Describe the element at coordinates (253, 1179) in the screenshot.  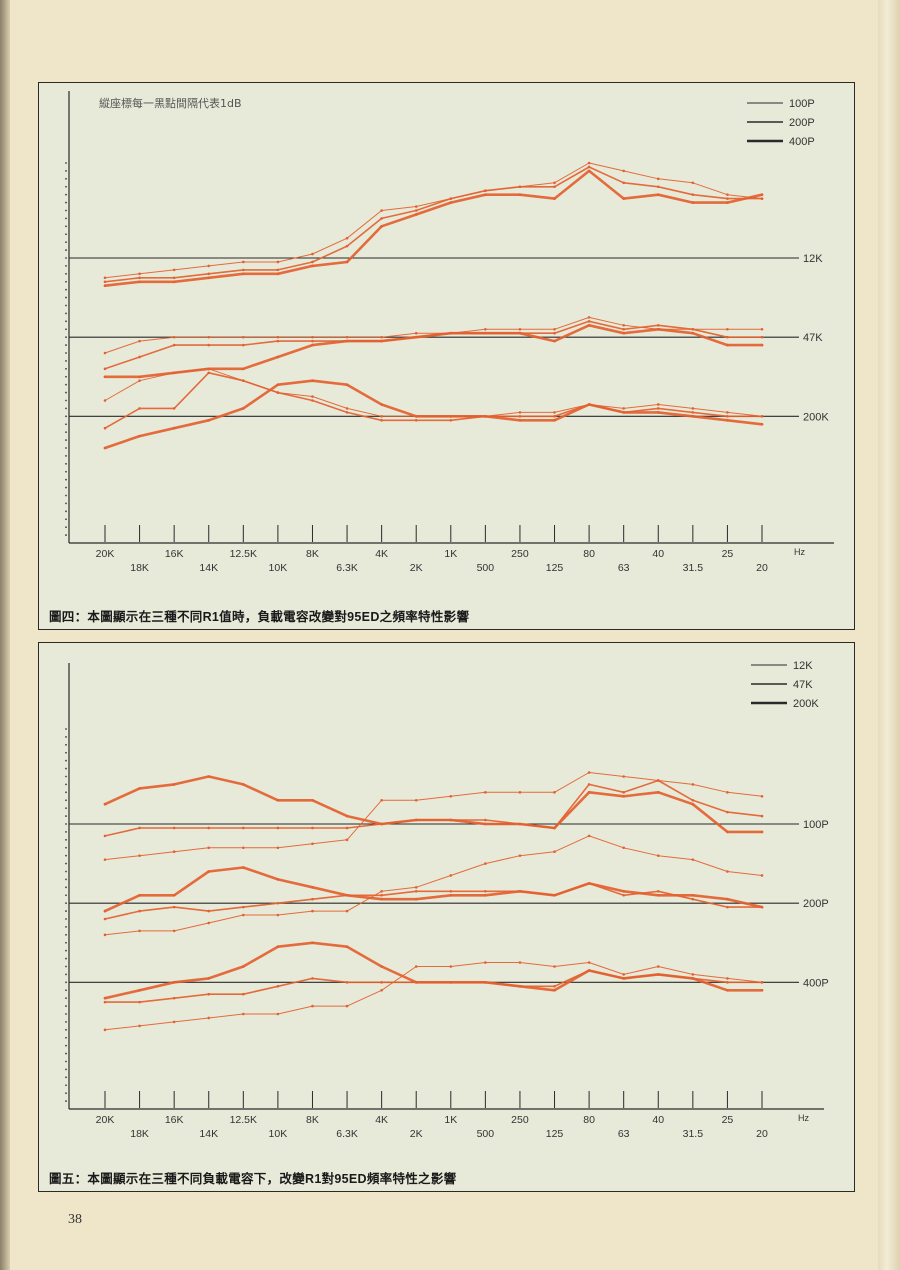
I see `figure-5-caption: 圖五：本圖顯示在三種不同負載電容下，改變R1對95ED頻率特性之影響` at that location.